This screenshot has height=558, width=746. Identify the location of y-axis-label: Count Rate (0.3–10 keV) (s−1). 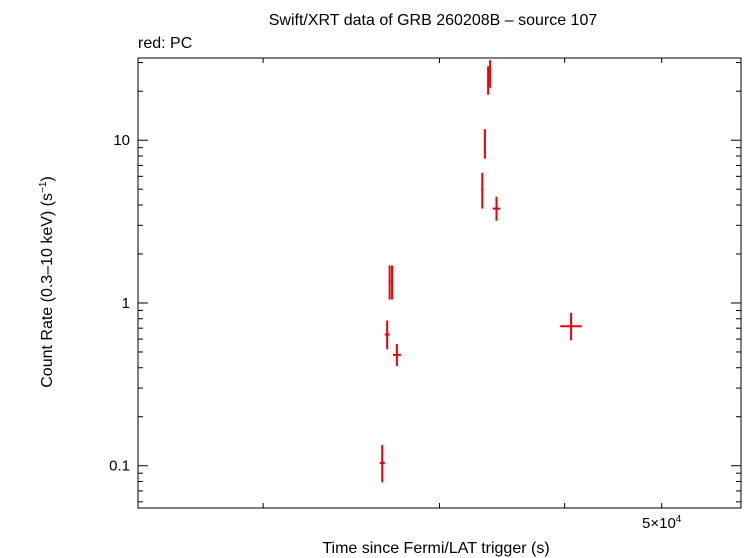
(47, 282).